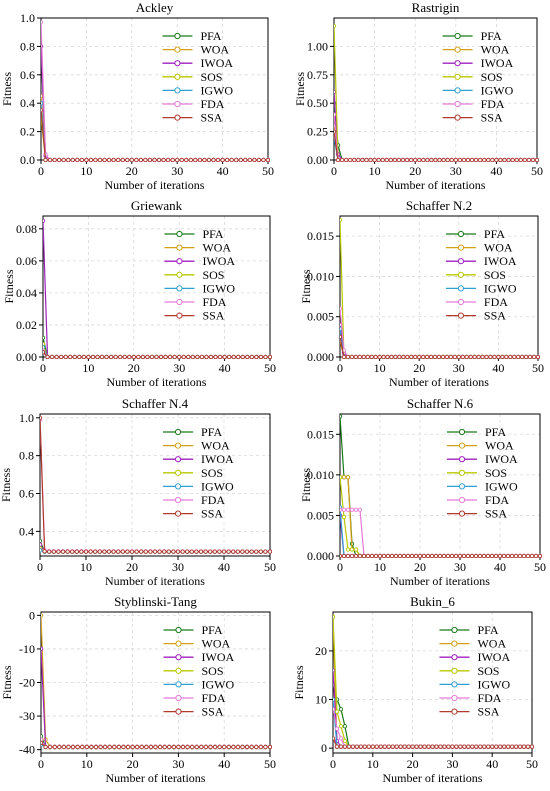  What do you see at coordinates (413, 764) in the screenshot?
I see `x-tick-label: 20` at bounding box center [413, 764].